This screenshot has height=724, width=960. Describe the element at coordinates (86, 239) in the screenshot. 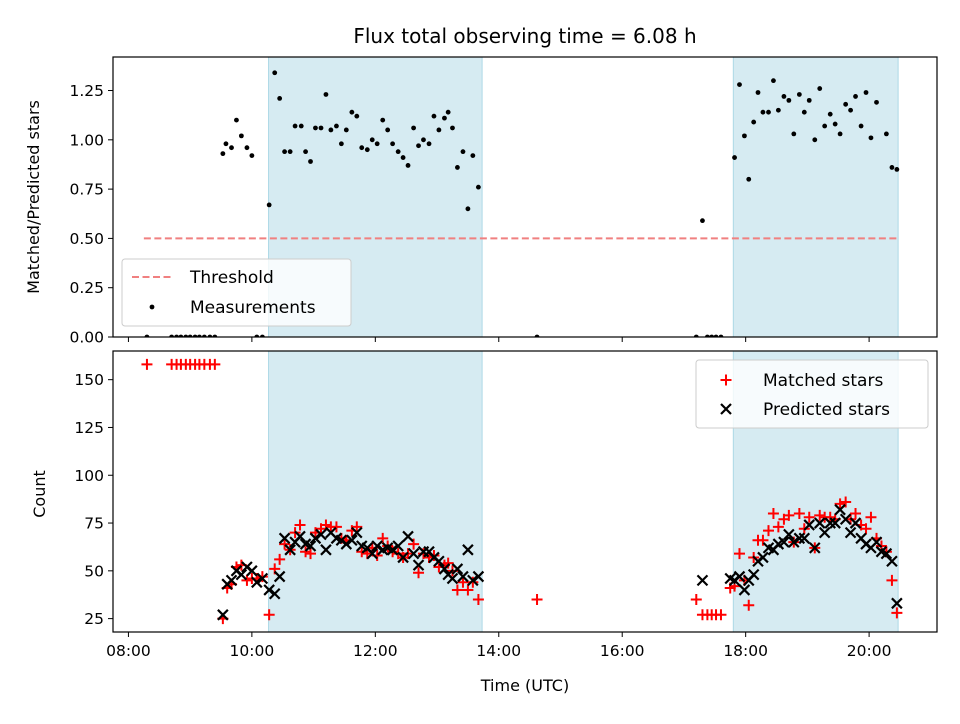

I see `top-y-tick-label-2: 0.50` at that location.